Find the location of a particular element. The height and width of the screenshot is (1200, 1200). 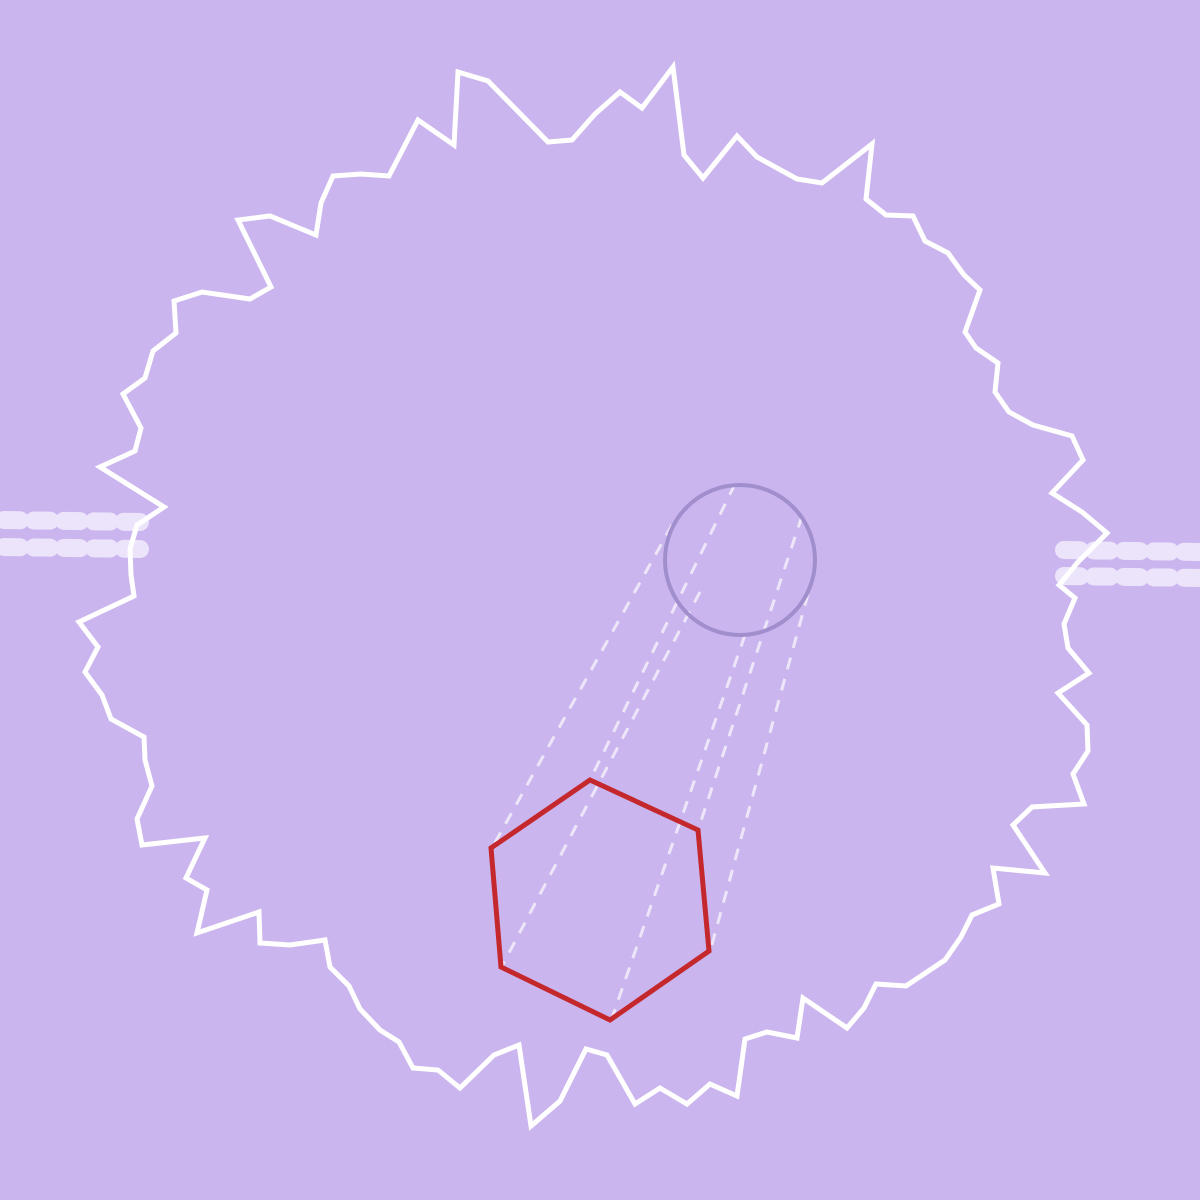

right-gate-bar-bottom is located at coordinates (1127, 577).